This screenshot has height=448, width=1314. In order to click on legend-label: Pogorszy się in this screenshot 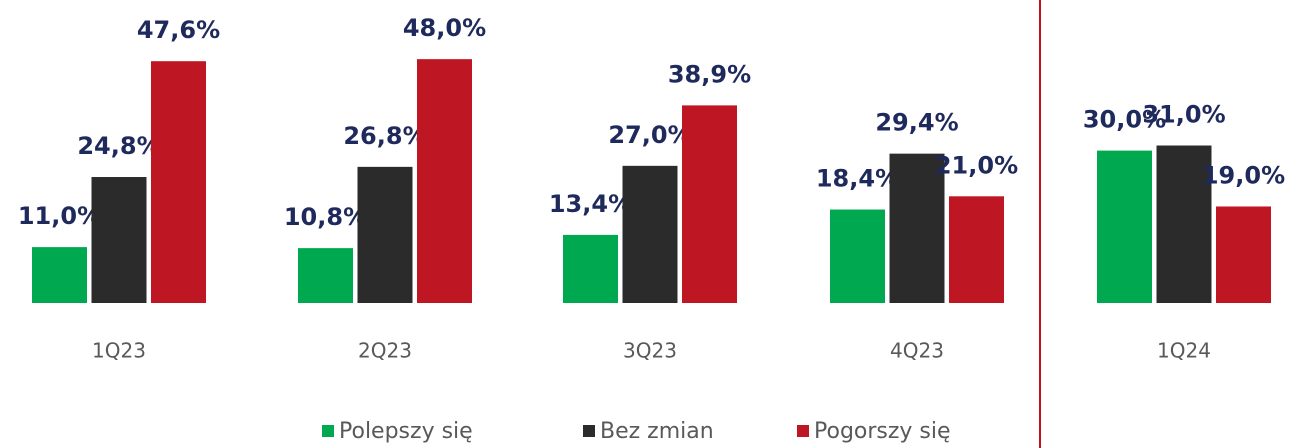, I will do `click(882, 431)`.